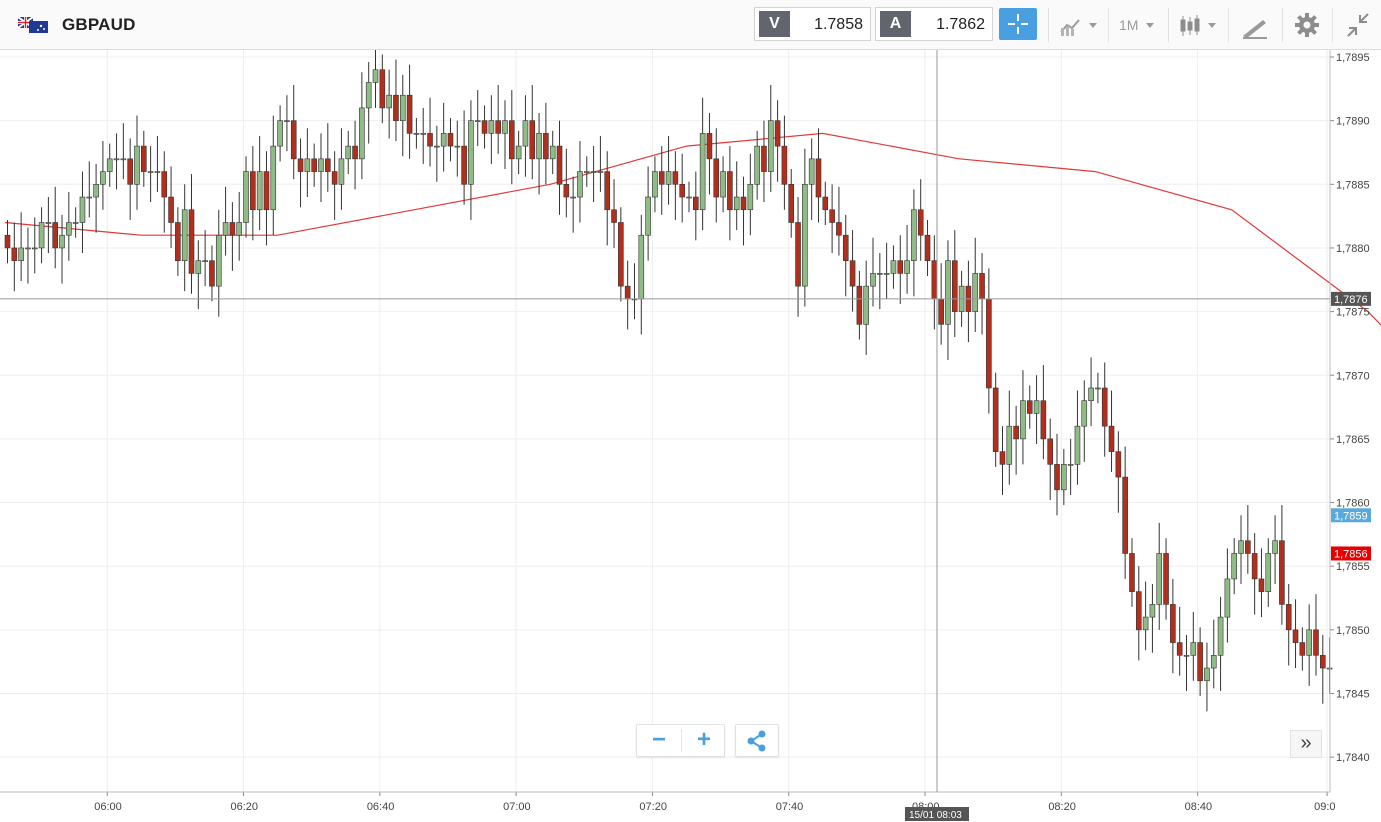 Image resolution: width=1381 pixels, height=822 pixels. What do you see at coordinates (790, 807) in the screenshot?
I see `x-tick-label: 07:40` at bounding box center [790, 807].